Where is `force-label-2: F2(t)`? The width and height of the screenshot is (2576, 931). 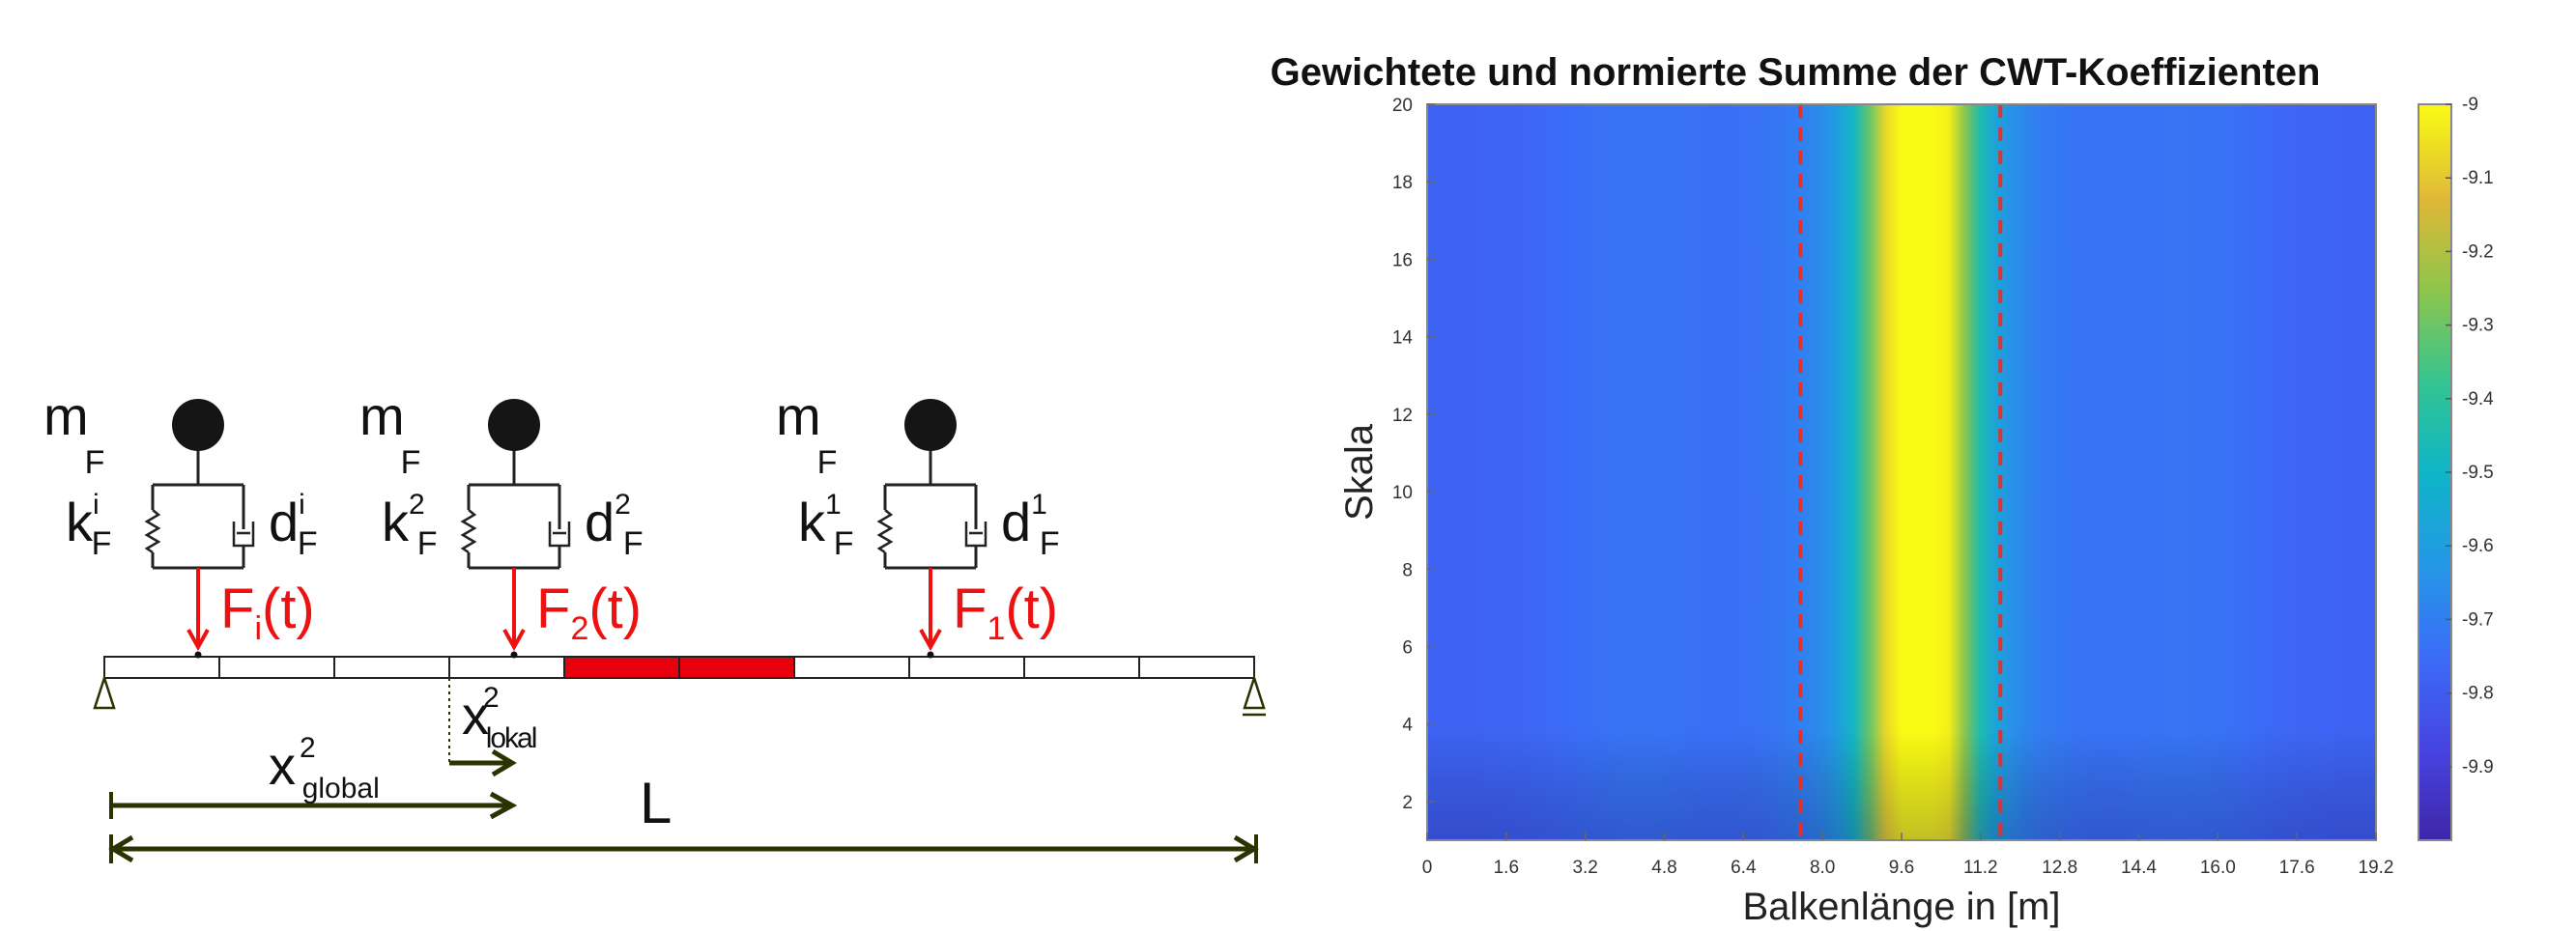
force-label-2: F2(t) is located at coordinates (589, 612).